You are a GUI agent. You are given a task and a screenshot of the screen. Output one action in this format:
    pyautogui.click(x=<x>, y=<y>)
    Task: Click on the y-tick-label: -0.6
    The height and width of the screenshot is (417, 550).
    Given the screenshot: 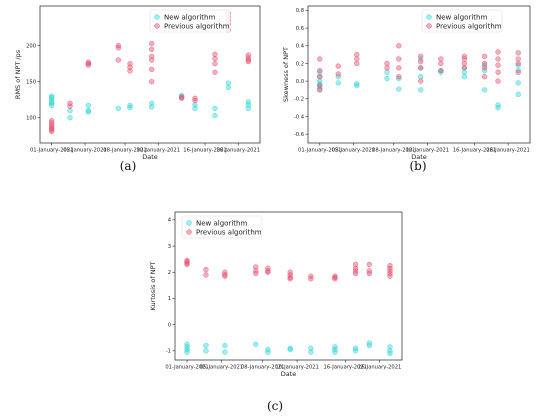 What is the action you would take?
    pyautogui.click(x=299, y=135)
    